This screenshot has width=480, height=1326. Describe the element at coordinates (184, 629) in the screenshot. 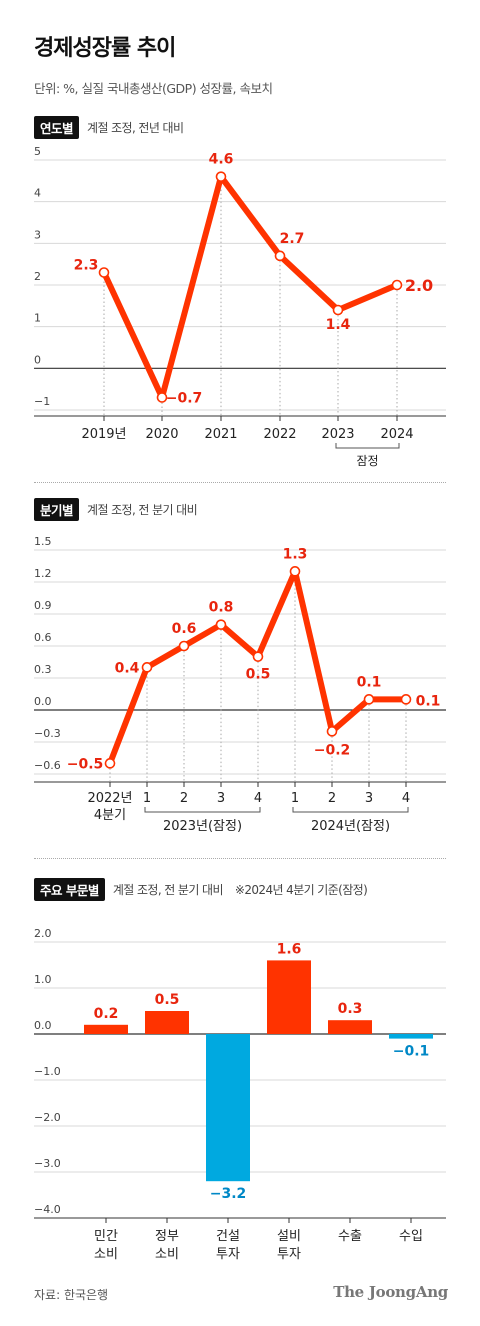

I see `data-label: 0.6` at that location.